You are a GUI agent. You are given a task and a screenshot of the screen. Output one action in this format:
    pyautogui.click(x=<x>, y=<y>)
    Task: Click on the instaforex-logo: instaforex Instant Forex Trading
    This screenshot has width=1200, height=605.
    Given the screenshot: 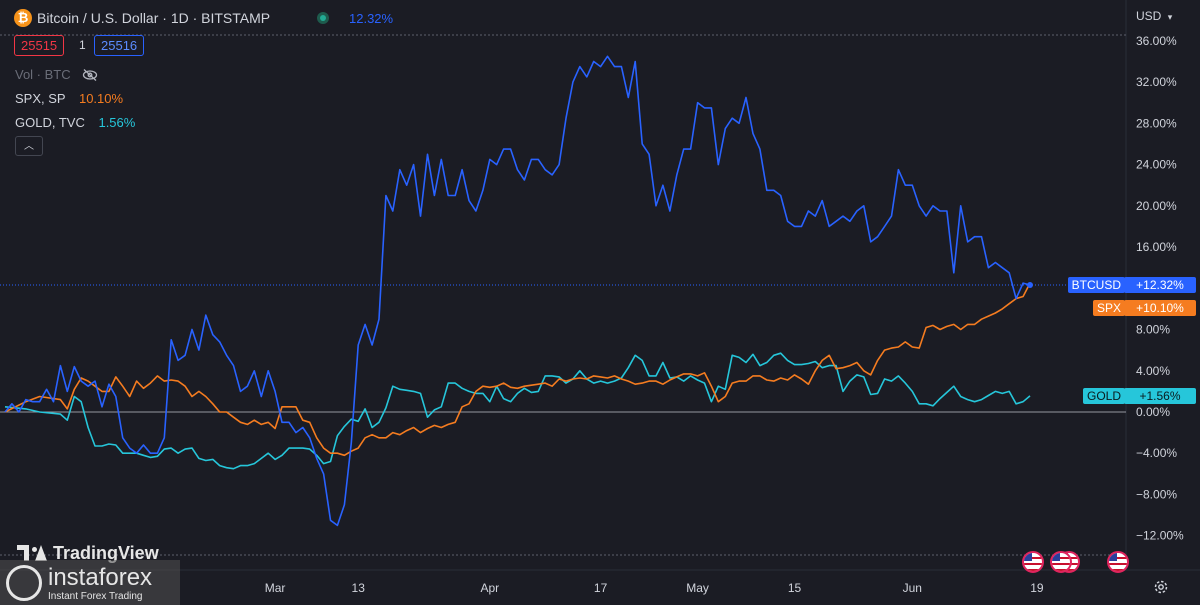 What is the action you would take?
    pyautogui.click(x=90, y=582)
    